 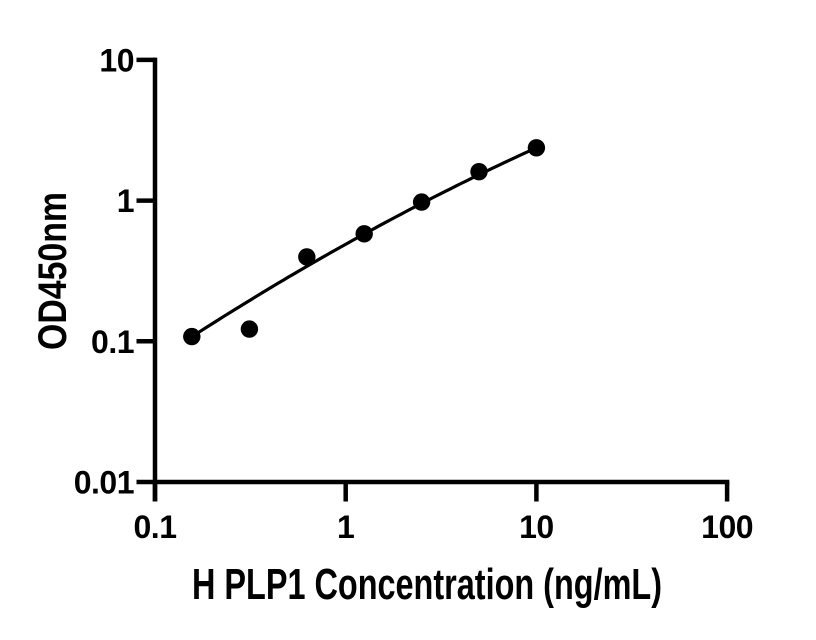 I want to click on y-ticks, so click(x=145, y=271).